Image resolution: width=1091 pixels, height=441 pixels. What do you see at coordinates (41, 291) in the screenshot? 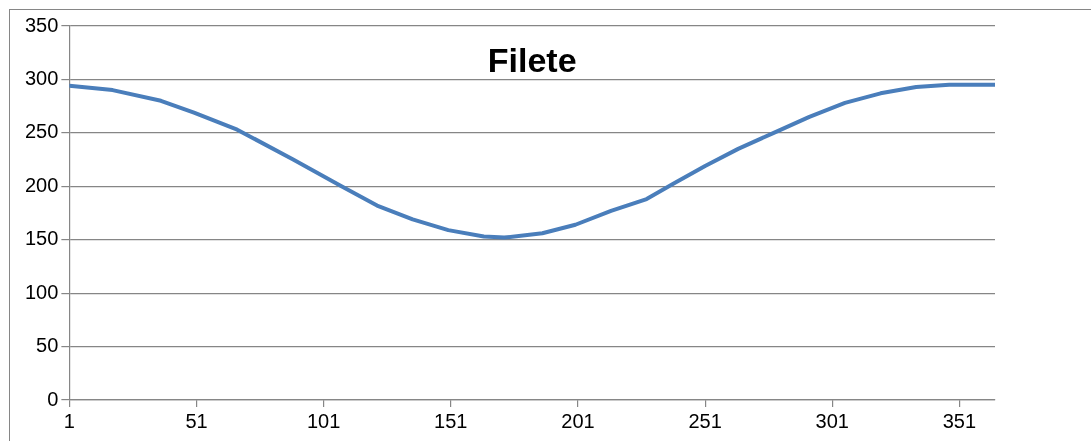
I see `y-tick-label: 100` at bounding box center [41, 291].